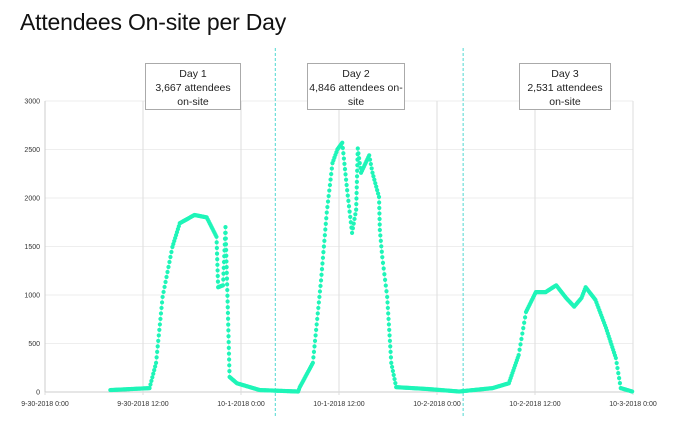  Describe the element at coordinates (565, 74) in the screenshot. I see `annotation-line: Day 3` at that location.